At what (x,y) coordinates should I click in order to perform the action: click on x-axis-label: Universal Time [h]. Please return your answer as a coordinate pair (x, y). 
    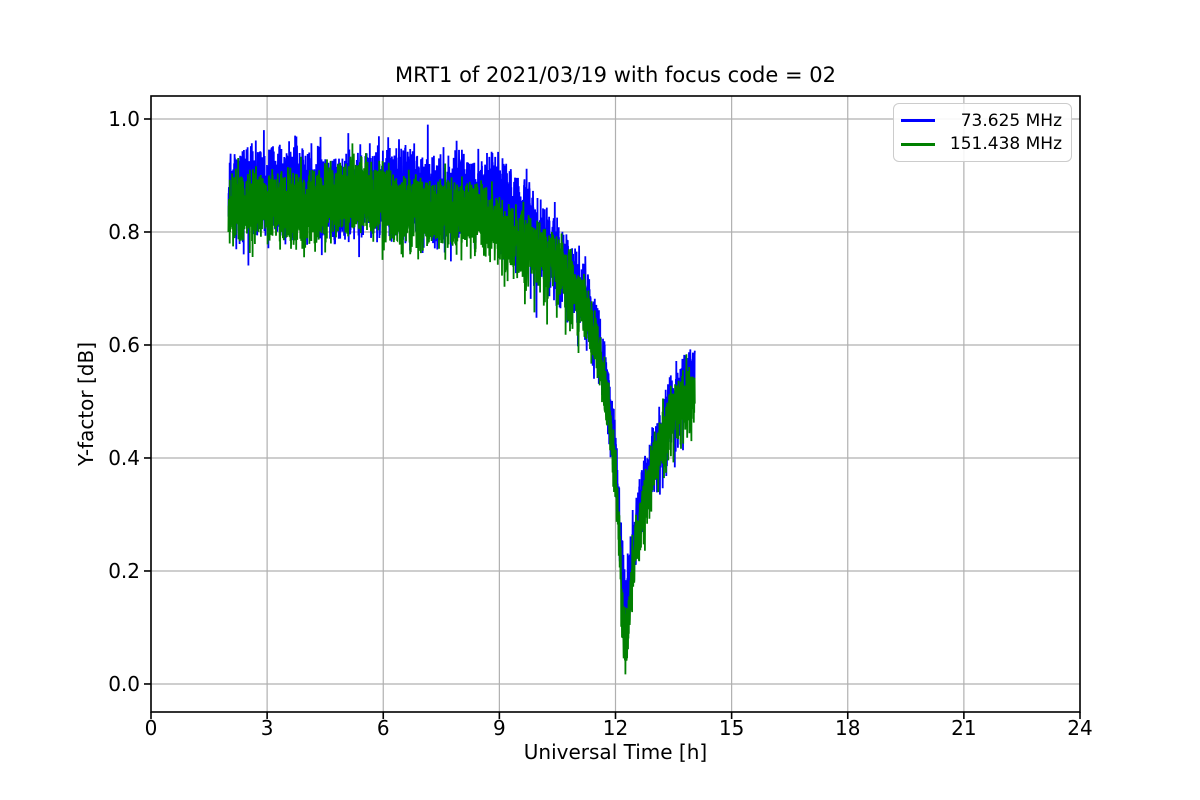
    Looking at the image, I should click on (615, 752).